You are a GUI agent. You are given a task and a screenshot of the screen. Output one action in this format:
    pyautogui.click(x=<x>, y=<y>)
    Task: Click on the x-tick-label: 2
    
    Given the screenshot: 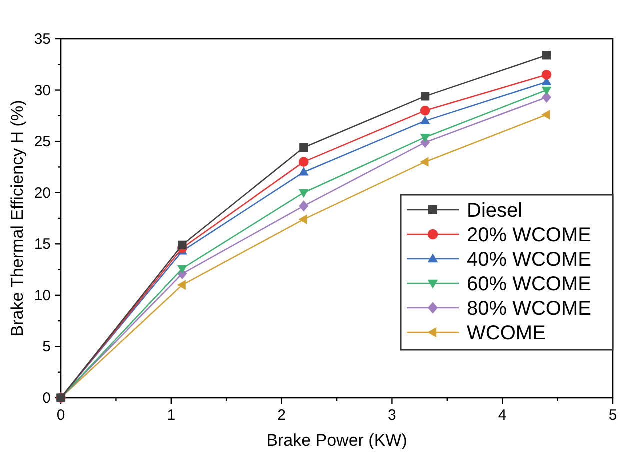 What is the action you would take?
    pyautogui.click(x=282, y=415)
    